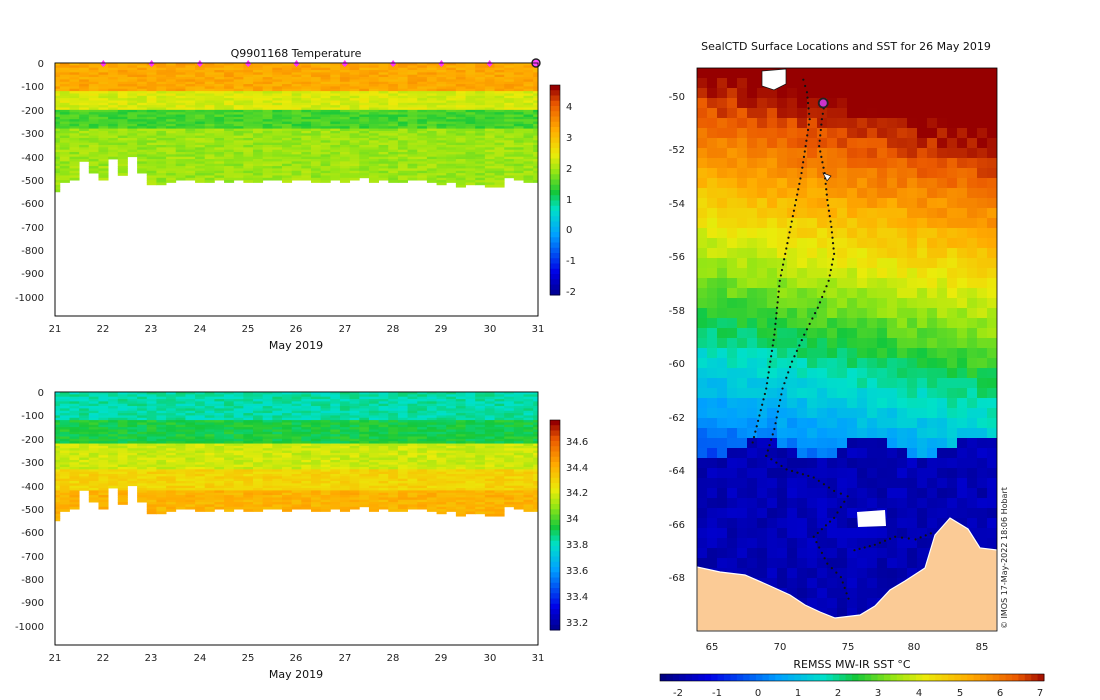 This screenshot has width=1100, height=700. I want to click on temperature-title: Q9901168 Temperature, so click(296, 53).